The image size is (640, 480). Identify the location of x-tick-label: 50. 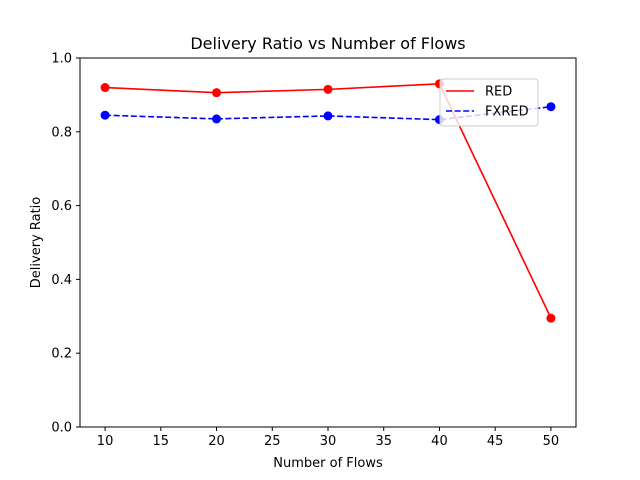
(551, 441).